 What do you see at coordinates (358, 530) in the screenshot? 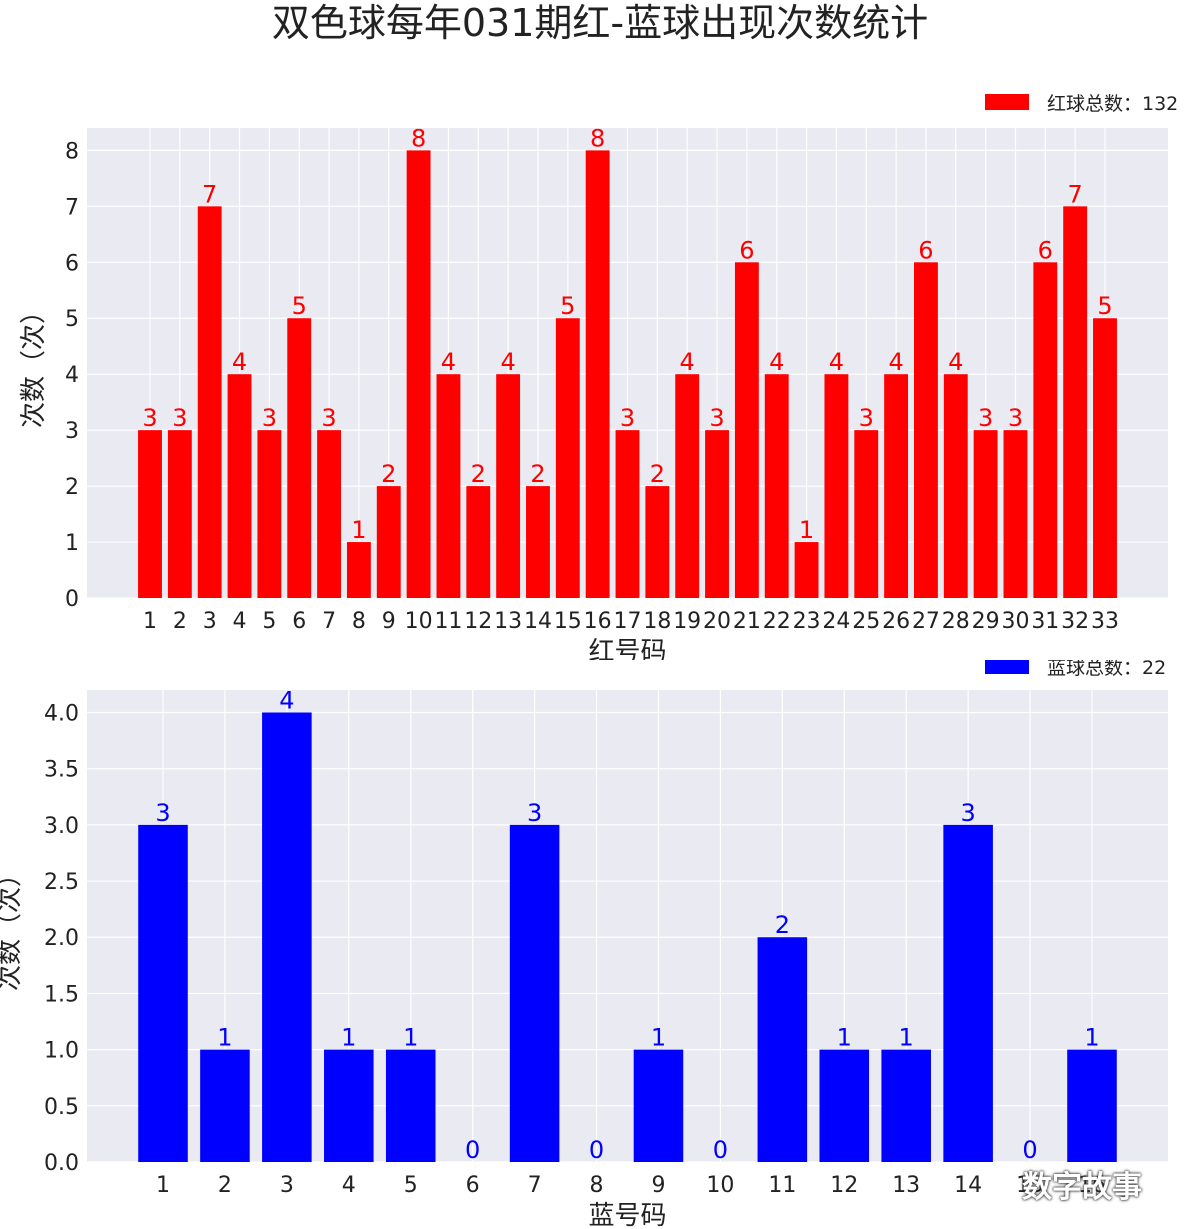
I see `data-label-8: 1` at bounding box center [358, 530].